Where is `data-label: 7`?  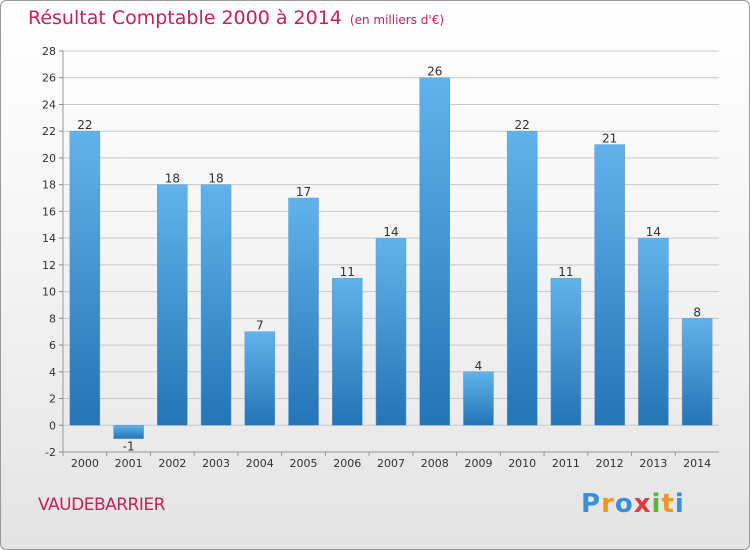
data-label: 7 is located at coordinates (260, 326).